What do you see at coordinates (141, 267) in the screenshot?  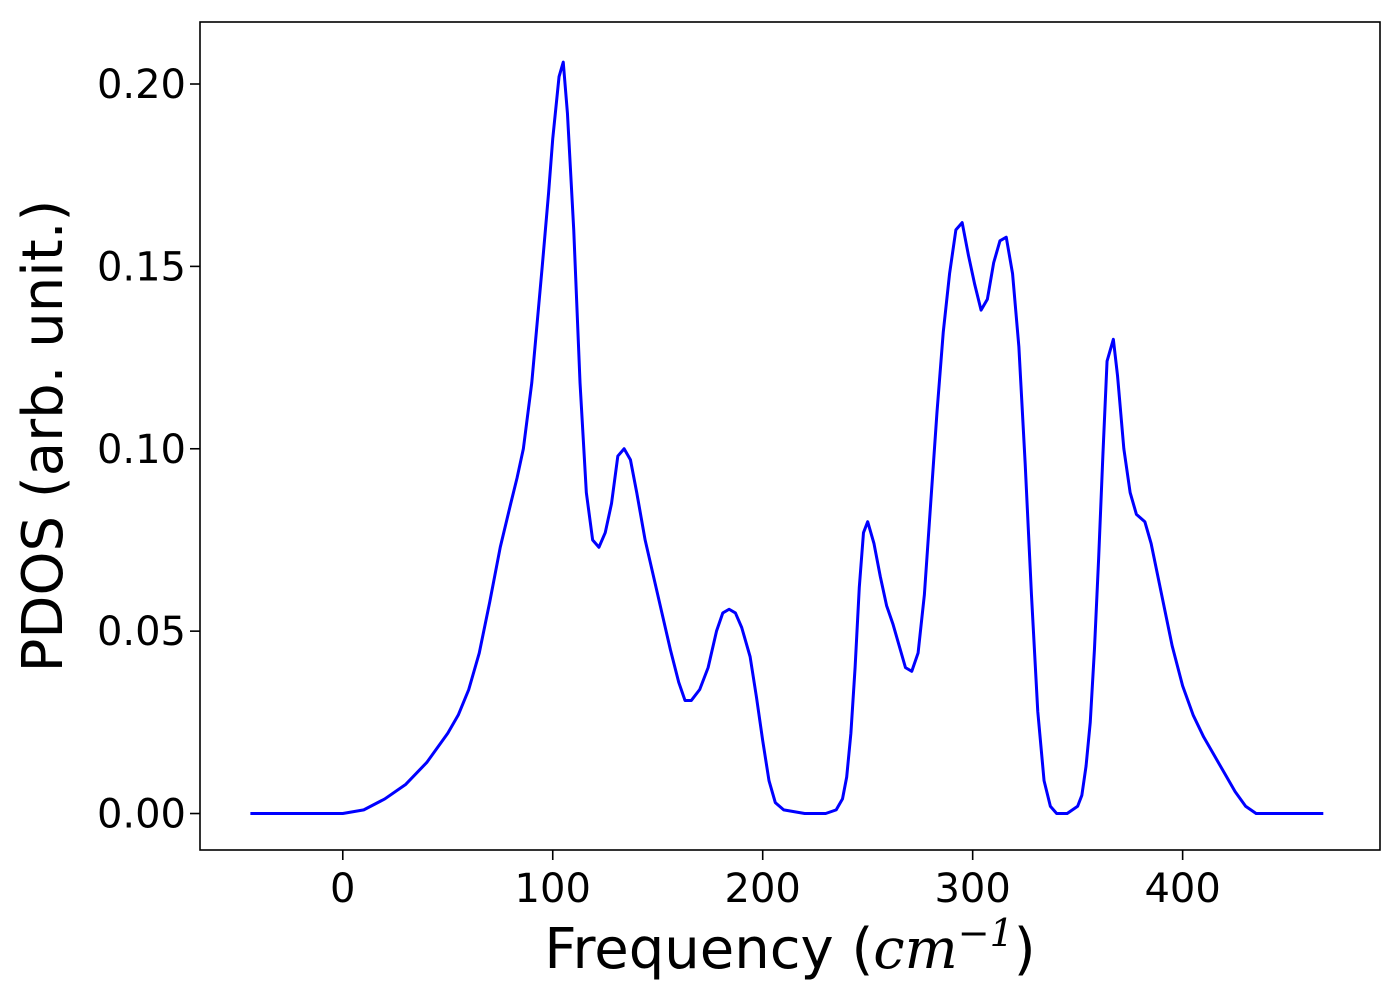 I see `y-tick-label: 0.15` at bounding box center [141, 267].